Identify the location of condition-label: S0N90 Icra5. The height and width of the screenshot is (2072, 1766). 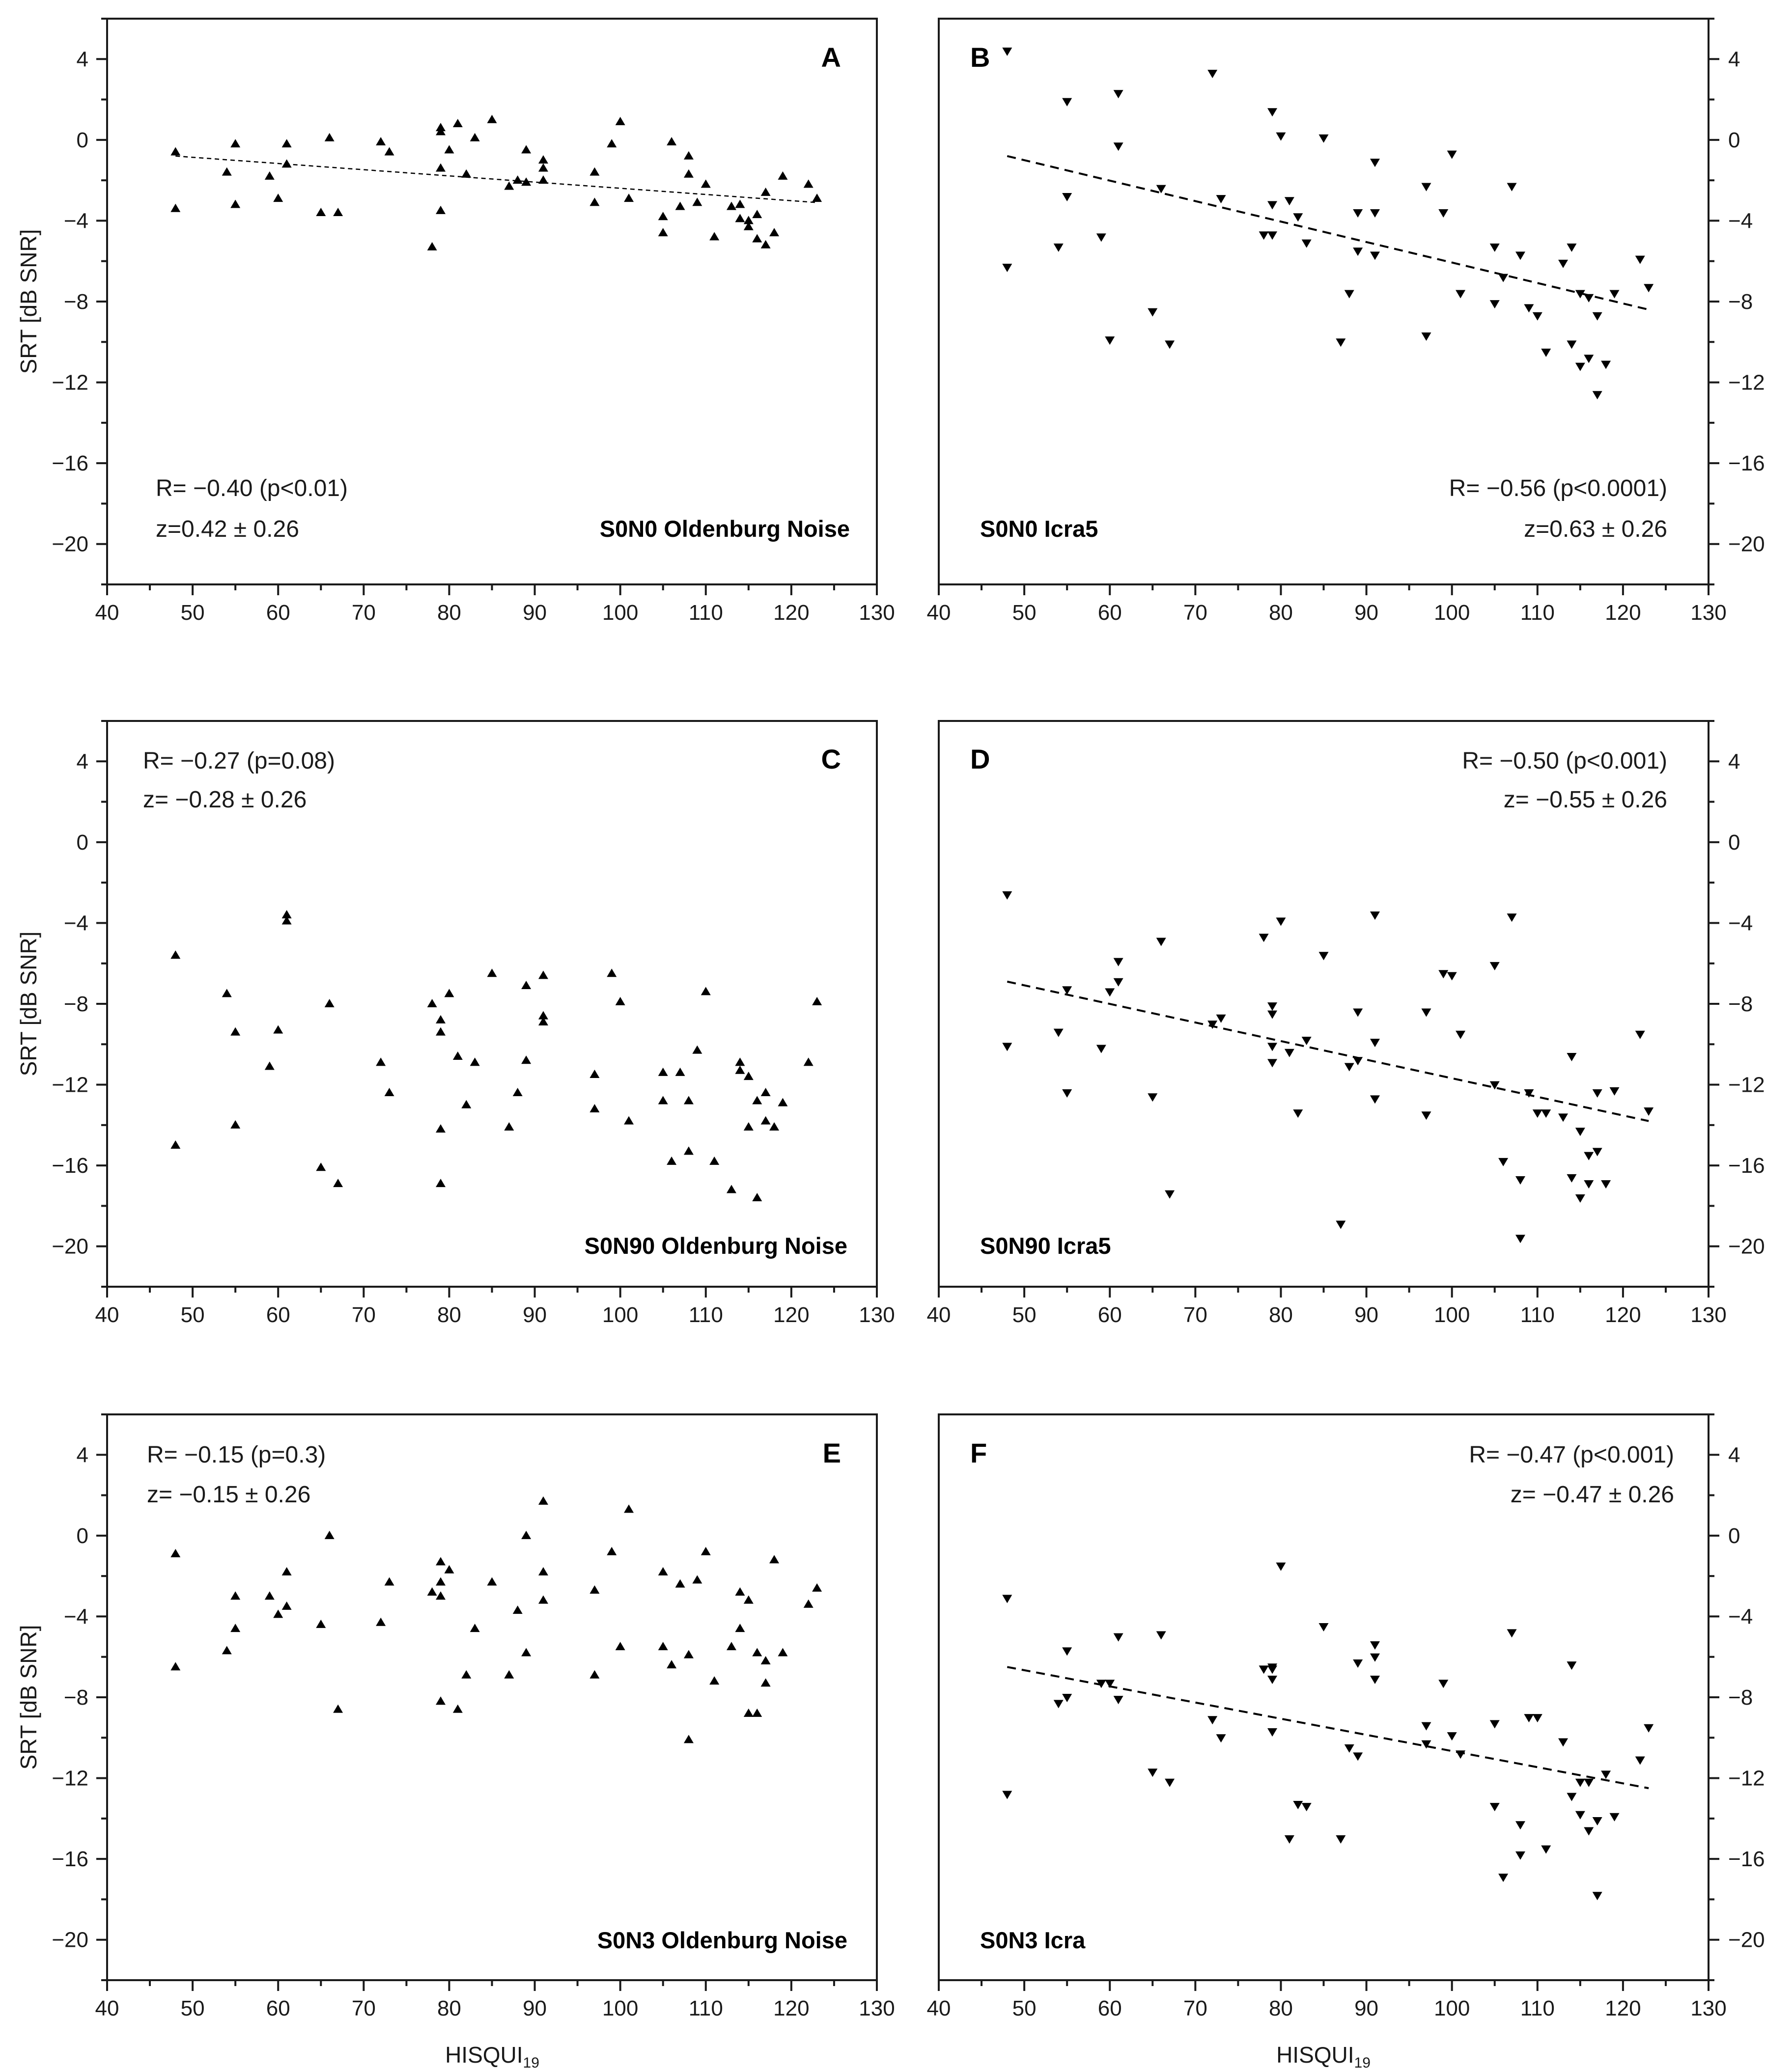
(1045, 1246).